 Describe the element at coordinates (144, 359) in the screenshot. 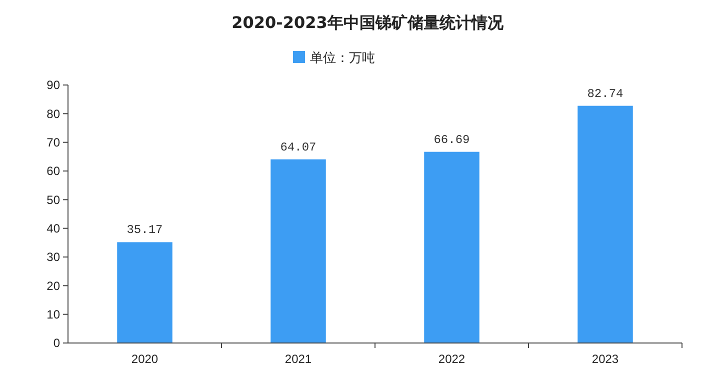

I see `x-tick-label: 2020` at that location.